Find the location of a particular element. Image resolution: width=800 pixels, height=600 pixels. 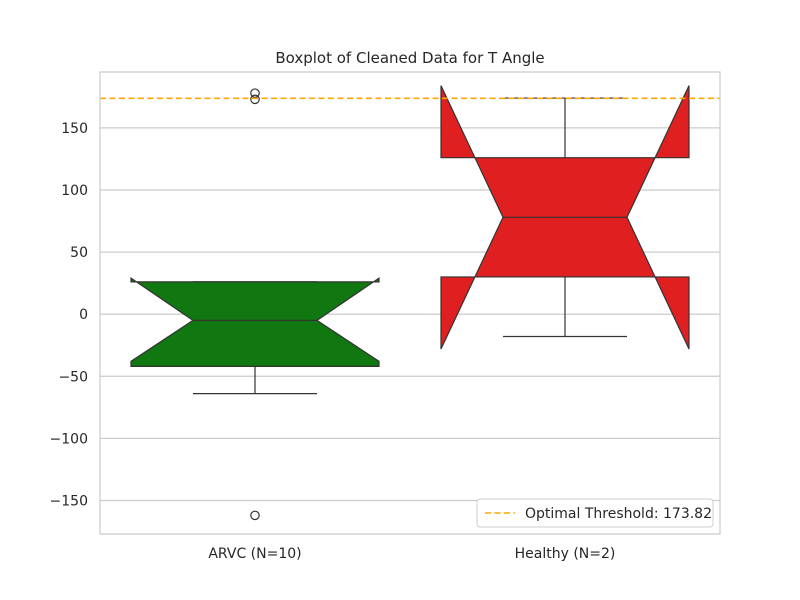

y-tick-label: −100 is located at coordinates (69, 439).